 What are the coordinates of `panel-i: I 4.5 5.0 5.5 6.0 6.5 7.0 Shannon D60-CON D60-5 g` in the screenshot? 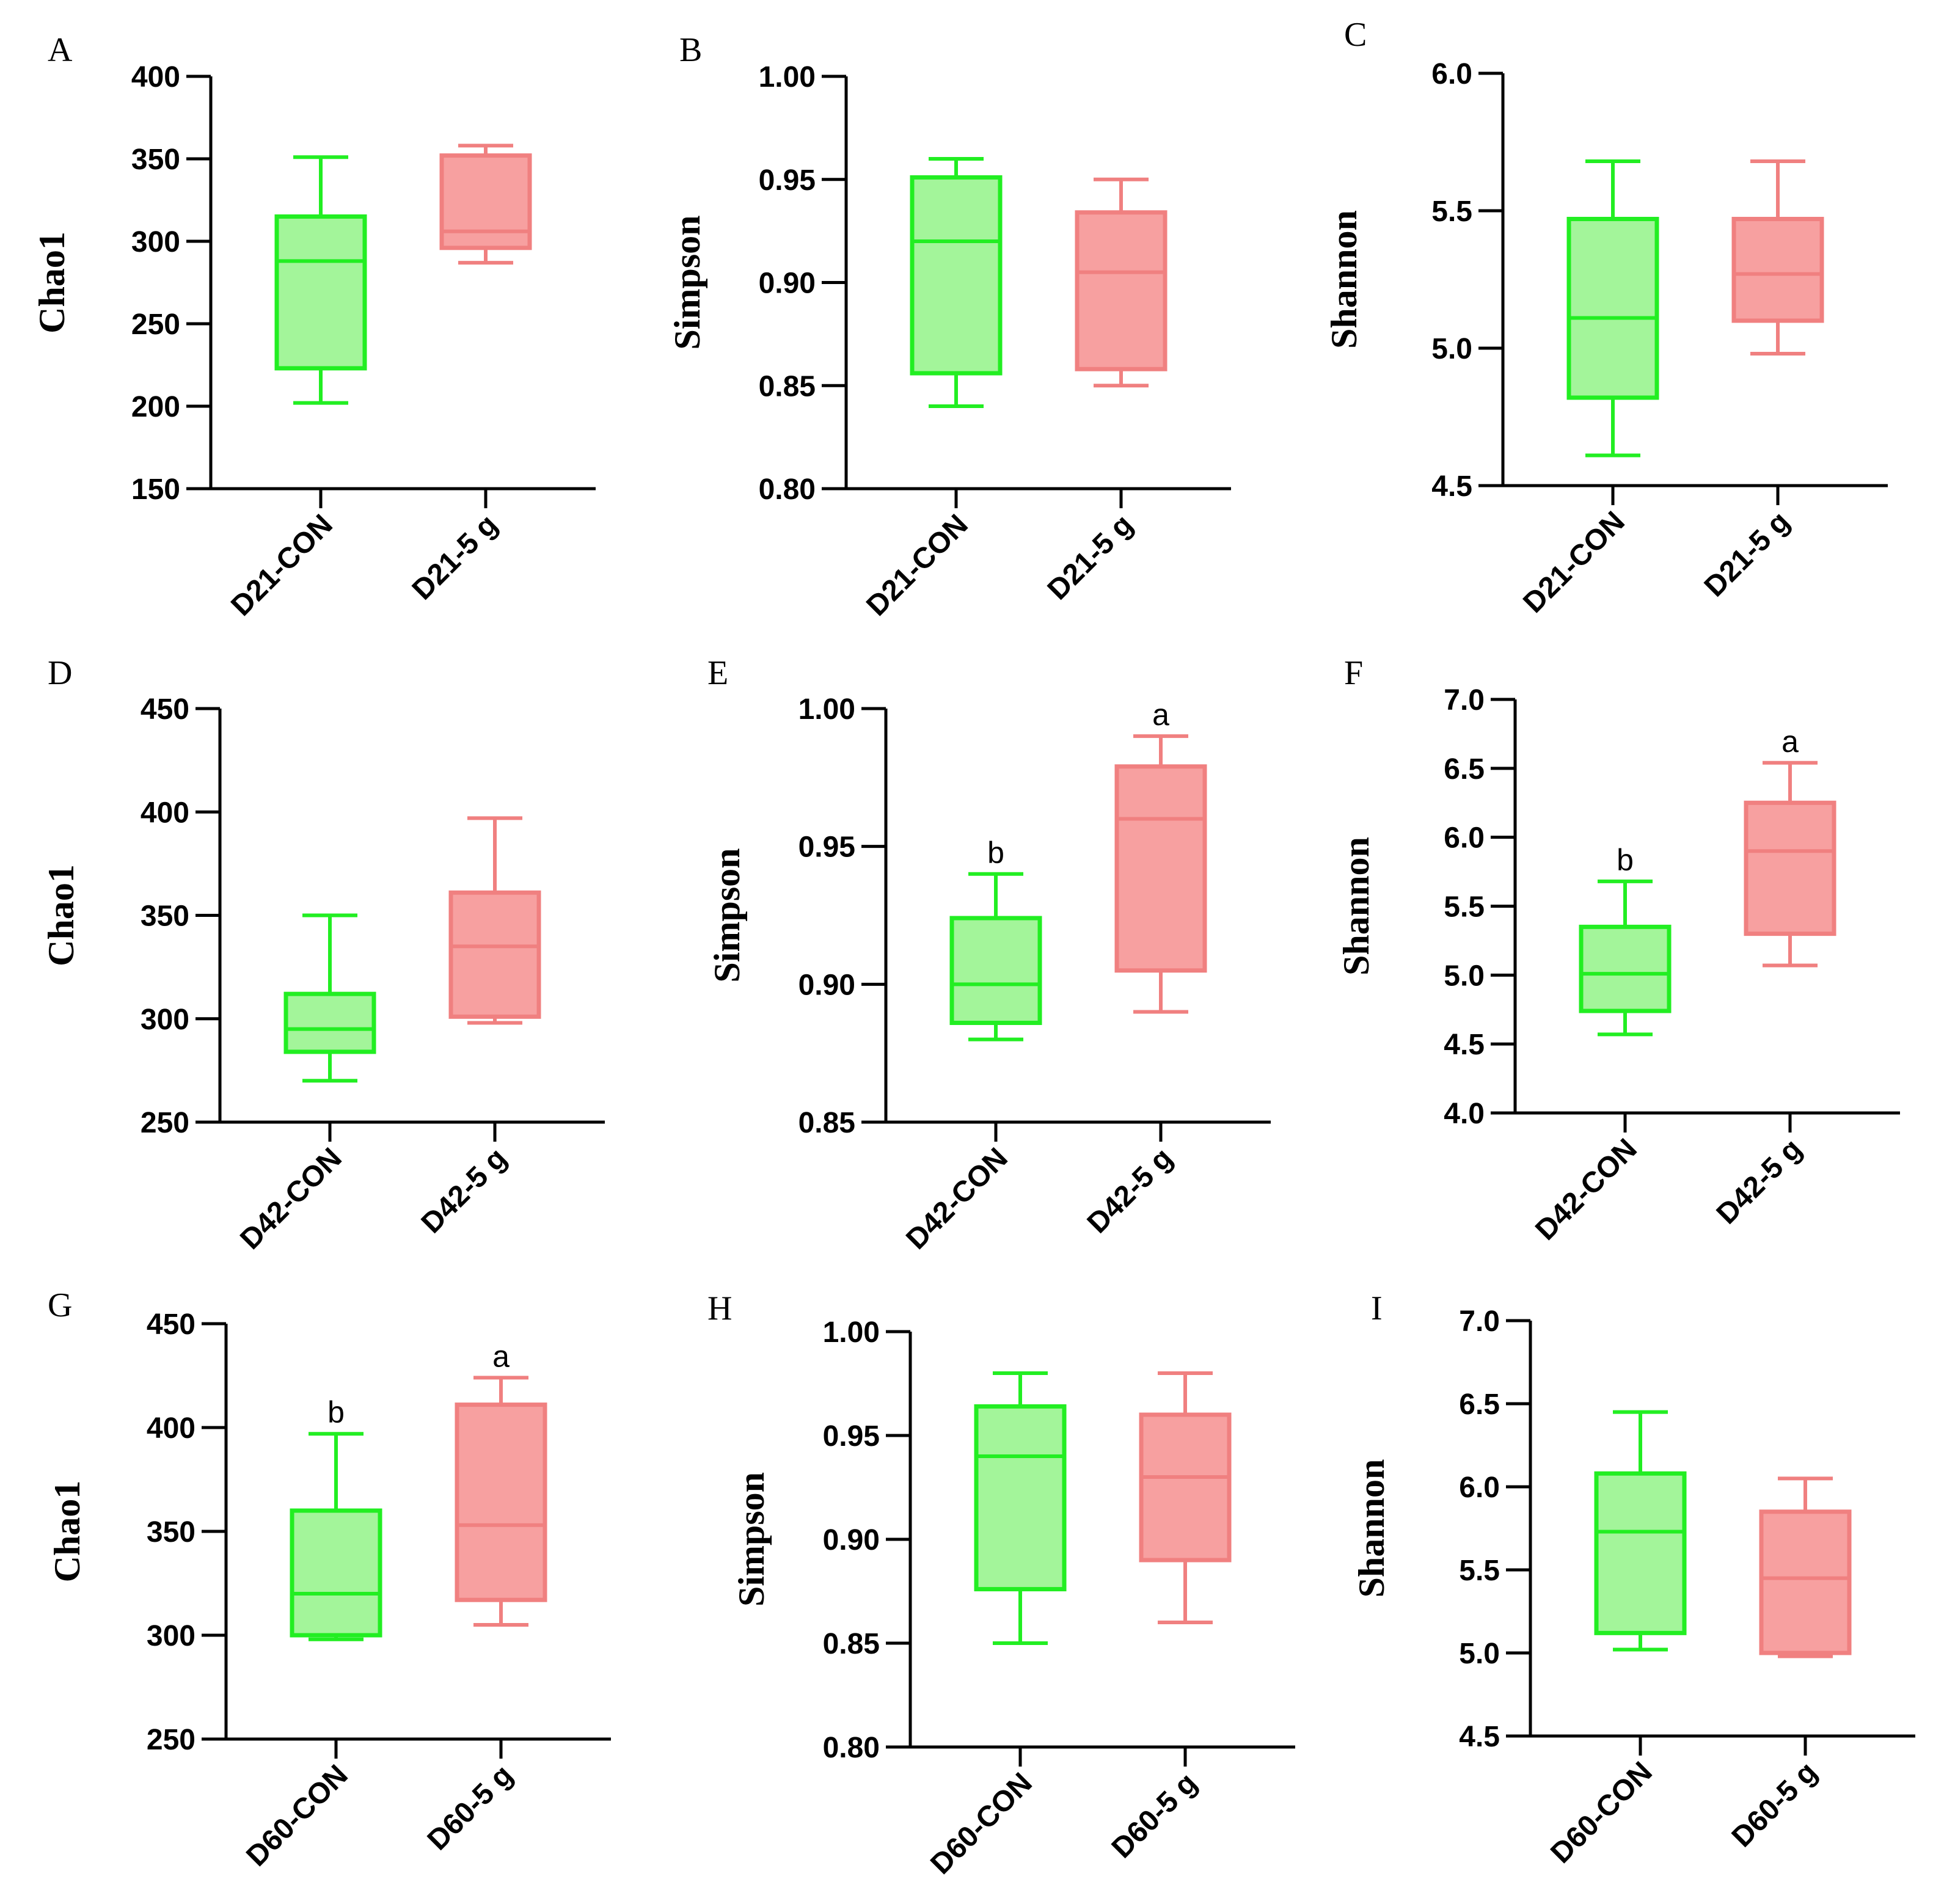 It's located at (1633, 1579).